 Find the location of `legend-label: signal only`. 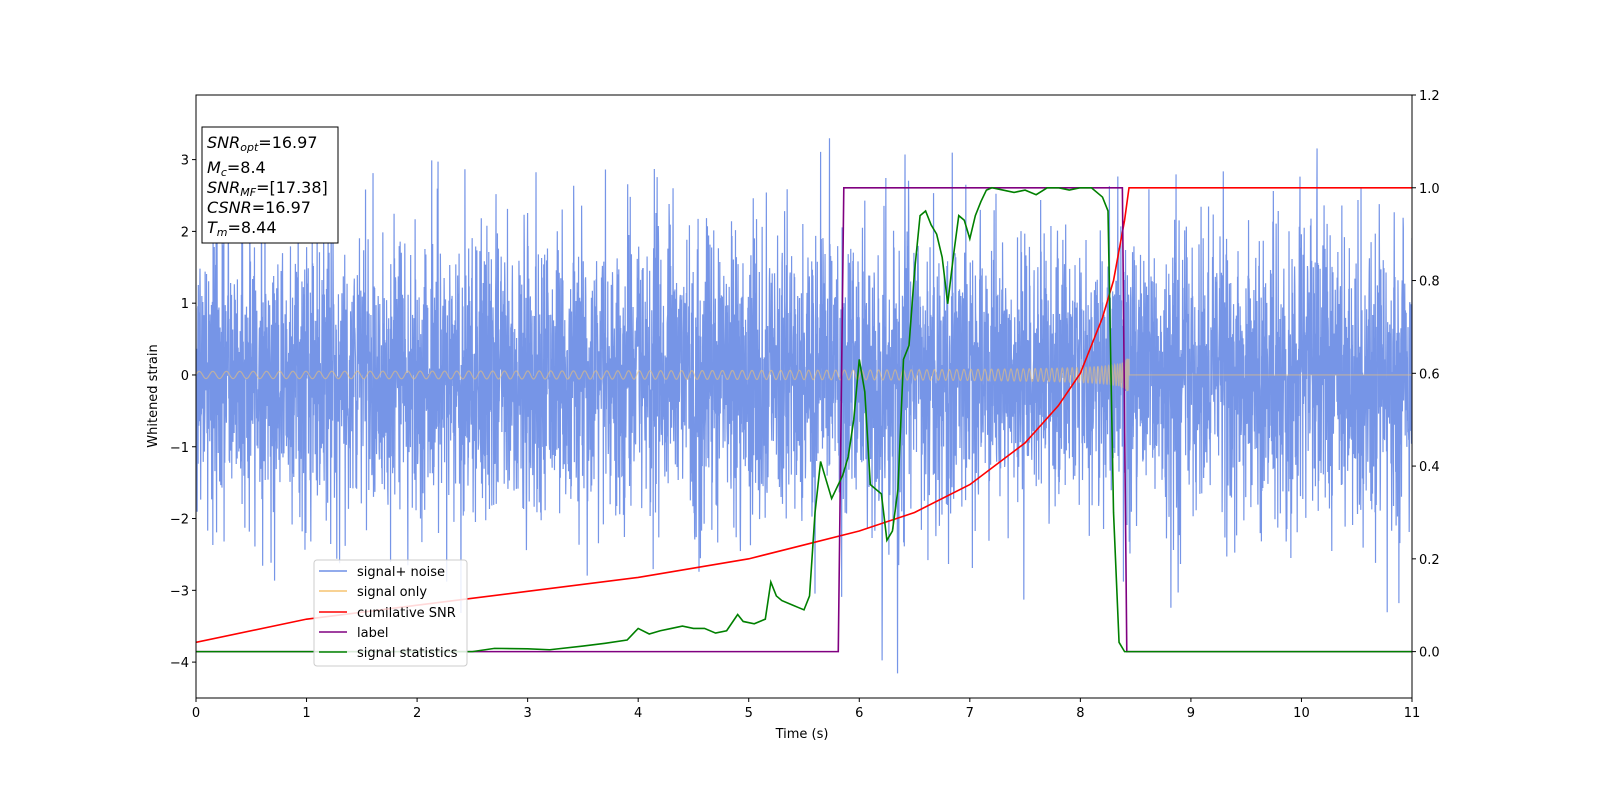

legend-label: signal only is located at coordinates (392, 592).